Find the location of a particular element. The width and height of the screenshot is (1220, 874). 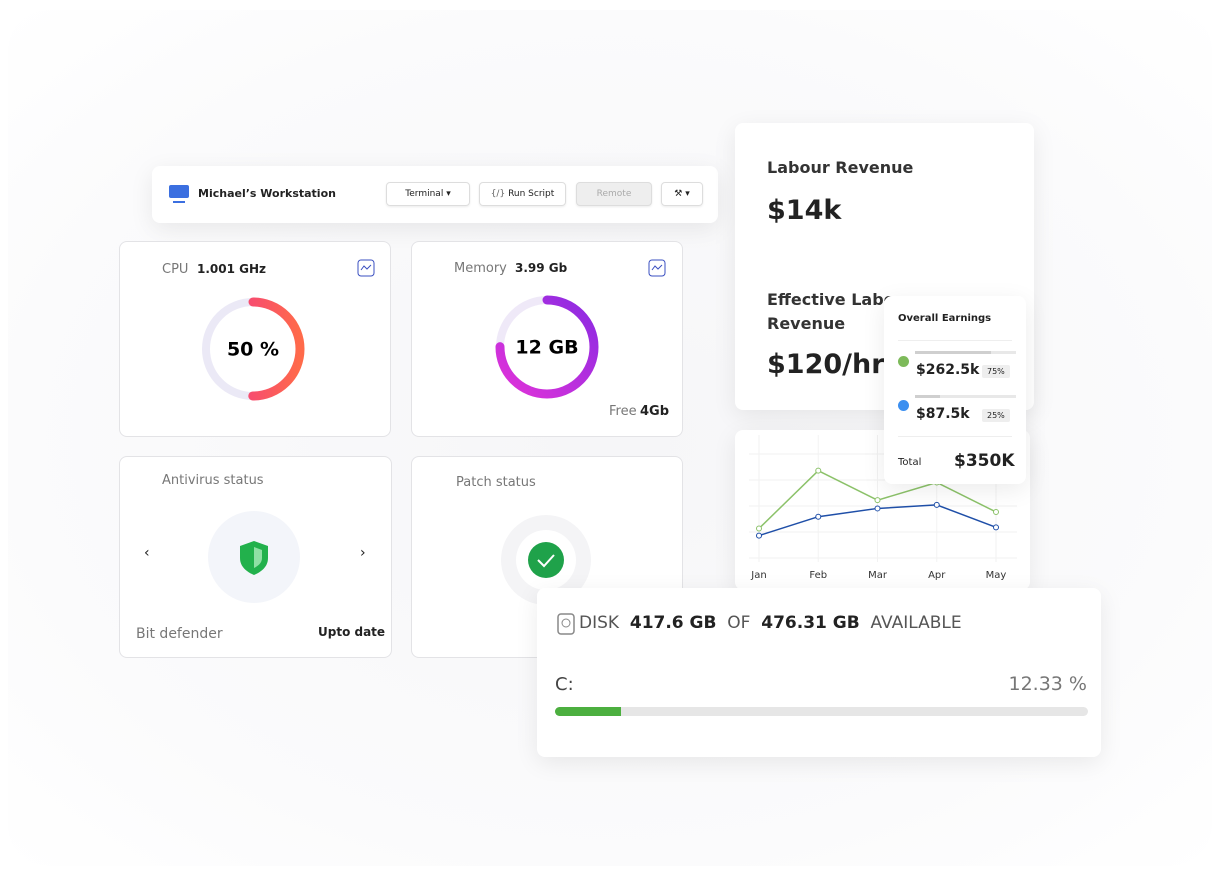

patch-label: Patch status is located at coordinates (496, 482).